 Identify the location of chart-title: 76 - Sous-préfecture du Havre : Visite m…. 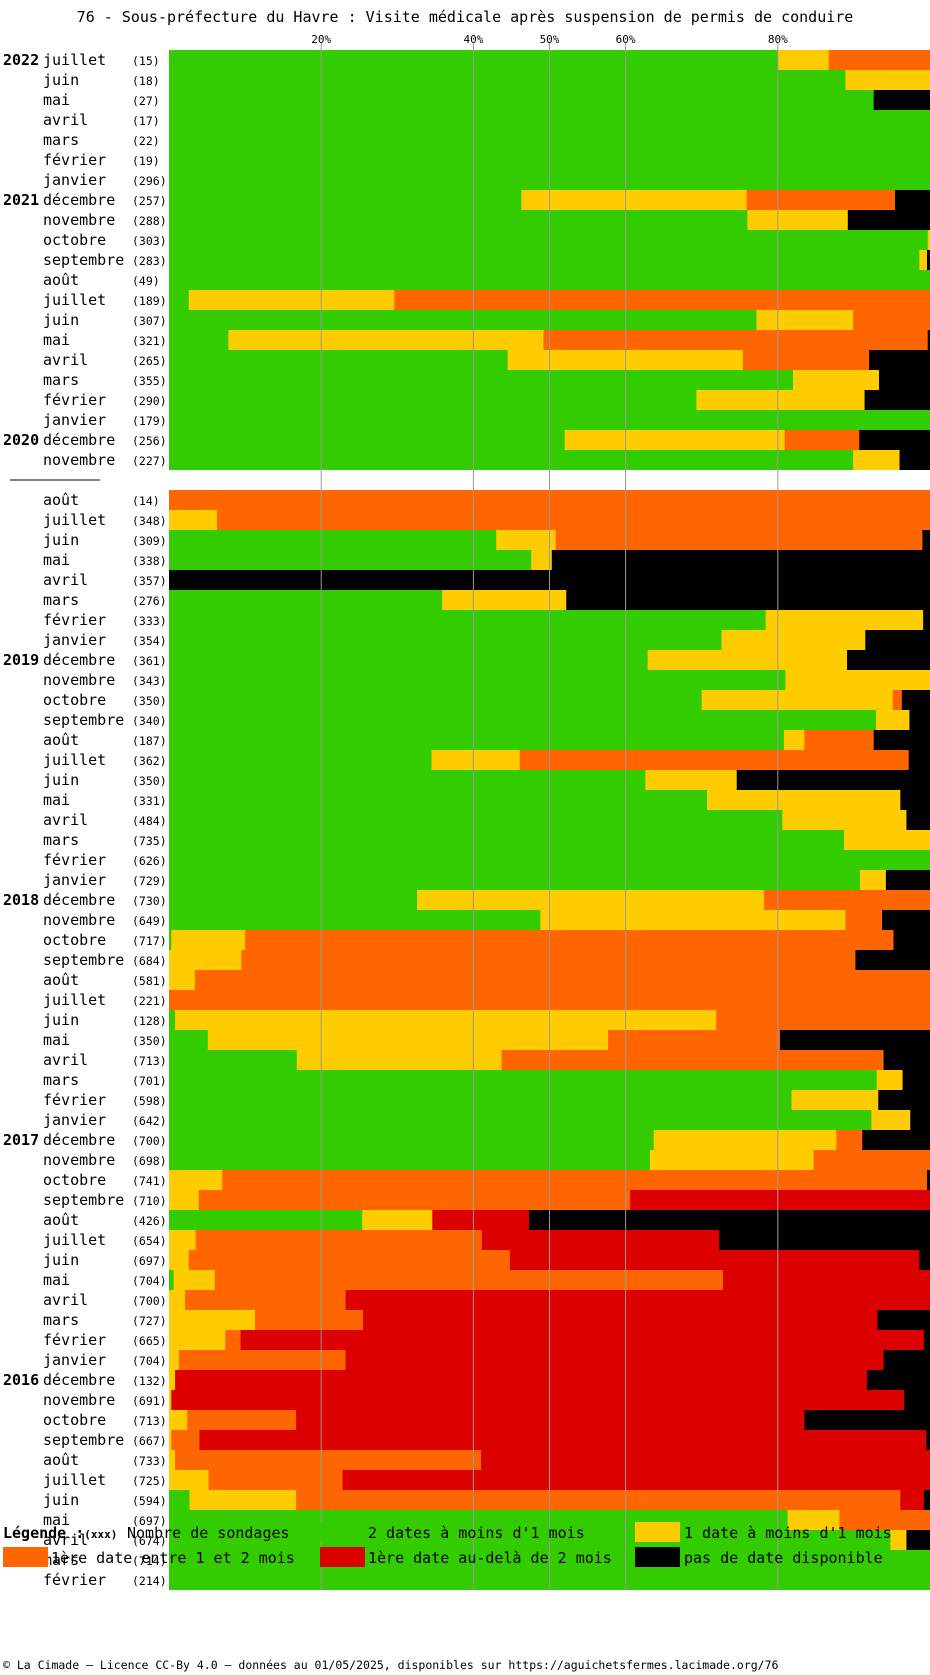
(465, 17).